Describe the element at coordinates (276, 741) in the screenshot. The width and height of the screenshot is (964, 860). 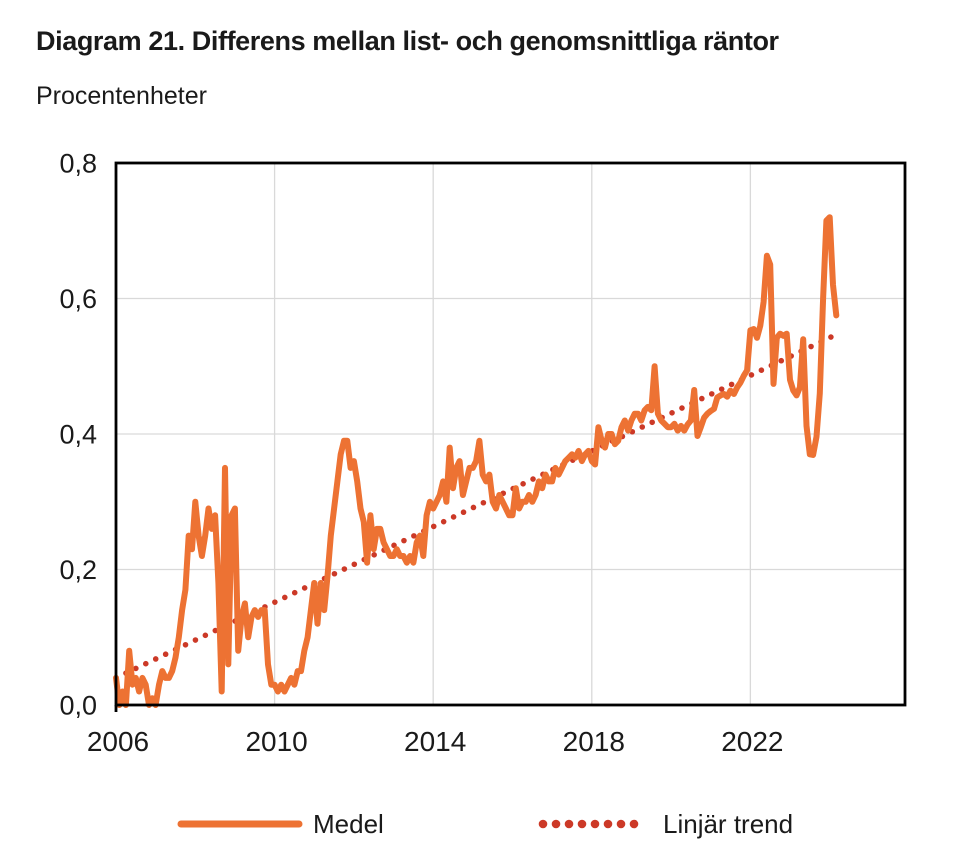
I see `x-tick-label: 2010` at that location.